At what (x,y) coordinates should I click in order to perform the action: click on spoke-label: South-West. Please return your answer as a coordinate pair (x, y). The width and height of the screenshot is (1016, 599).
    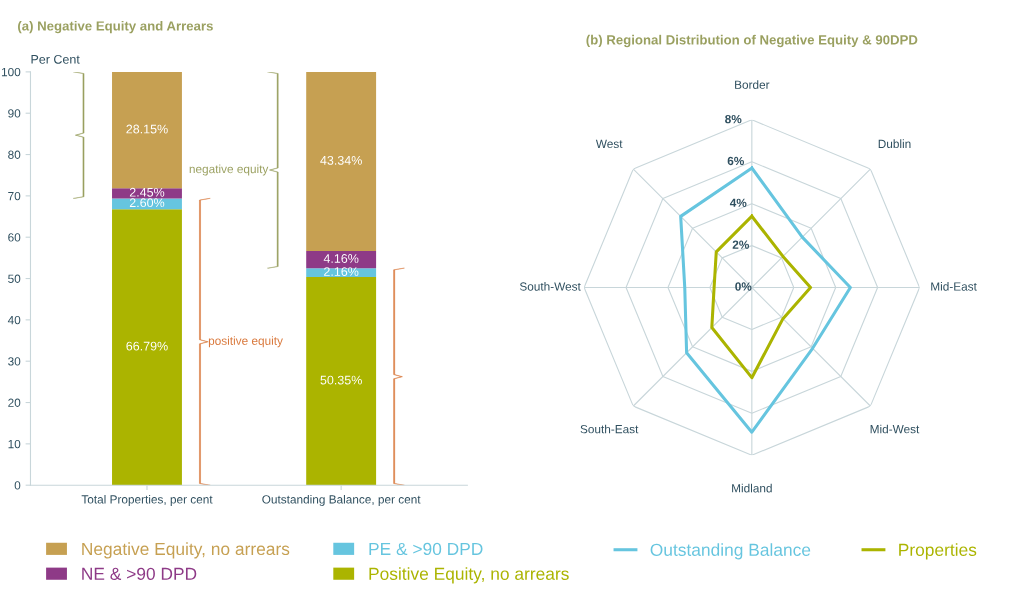
    Looking at the image, I should click on (550, 286).